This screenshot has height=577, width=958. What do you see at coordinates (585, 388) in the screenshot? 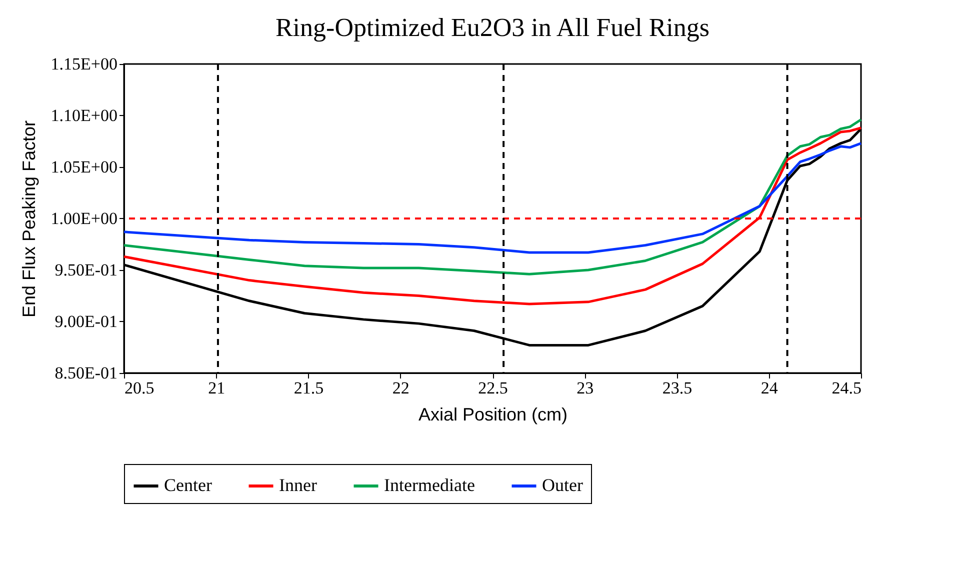
I see `x-tick-label: 23` at bounding box center [585, 388].